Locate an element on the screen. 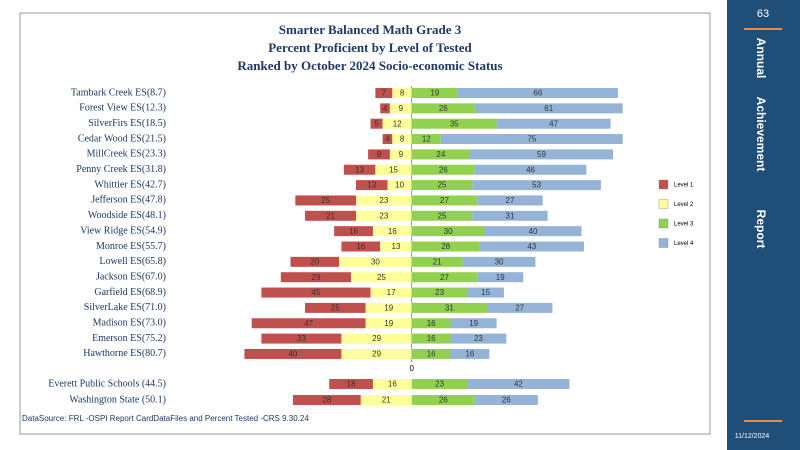 Image resolution: width=800 pixels, height=450 pixels. side-title: Annual is located at coordinates (761, 58).